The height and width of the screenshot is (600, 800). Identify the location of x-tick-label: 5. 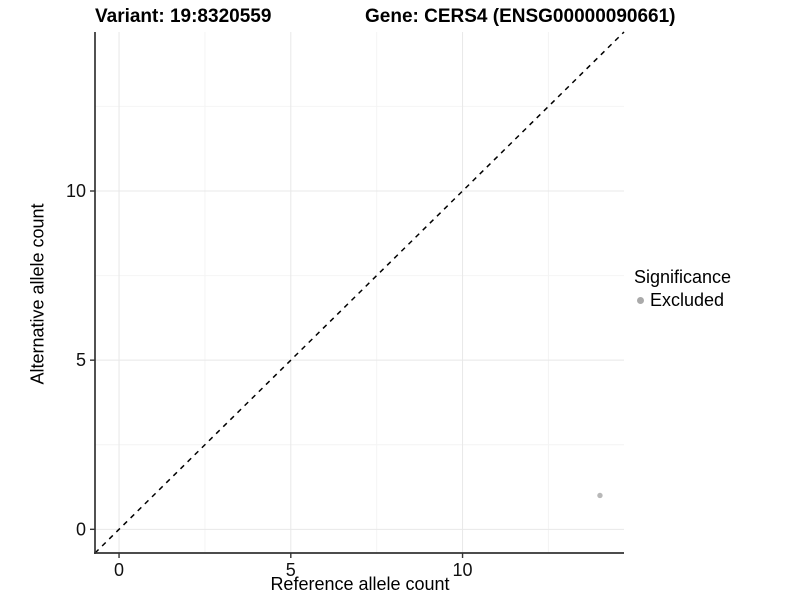
(291, 570).